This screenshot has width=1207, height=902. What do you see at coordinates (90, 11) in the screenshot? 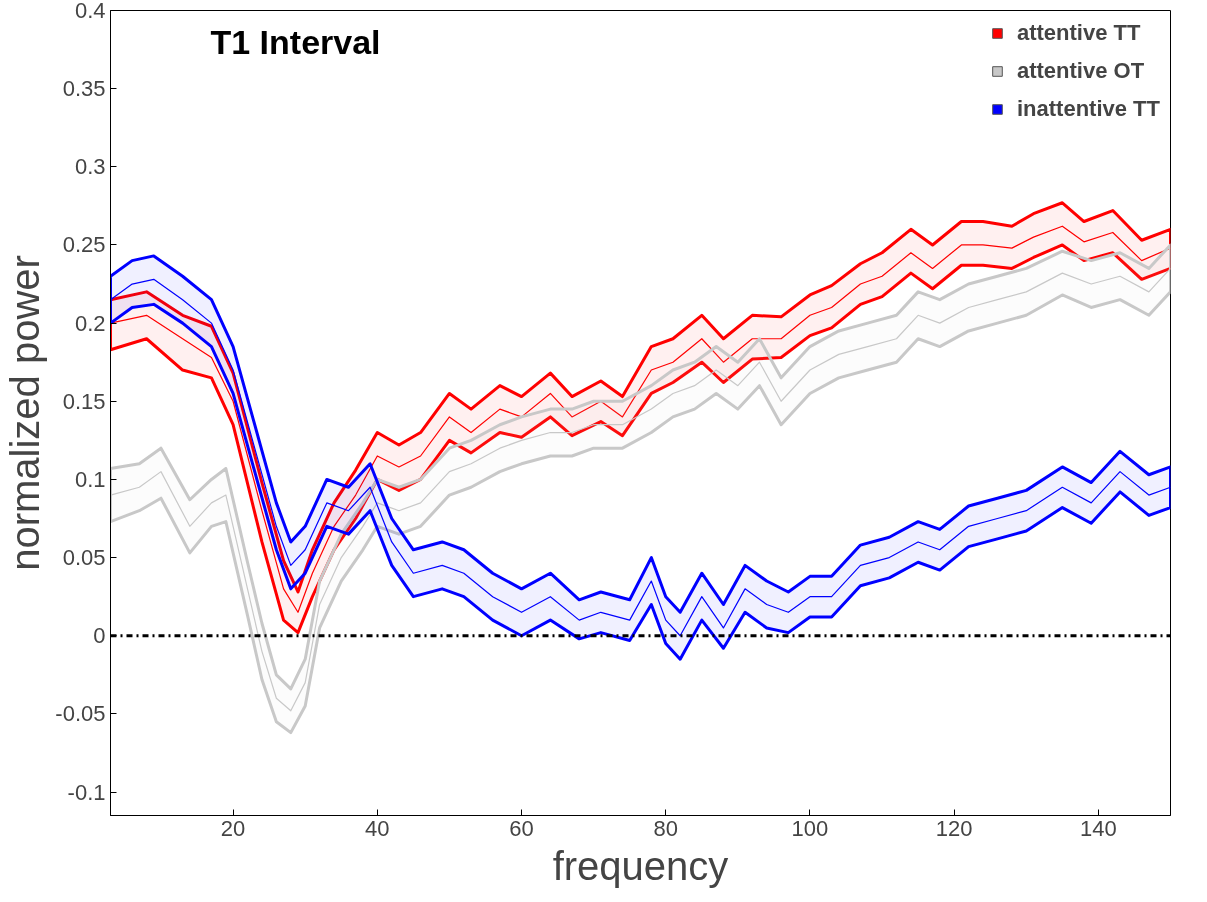
I see `y-tick-label: 0.4` at bounding box center [90, 11].